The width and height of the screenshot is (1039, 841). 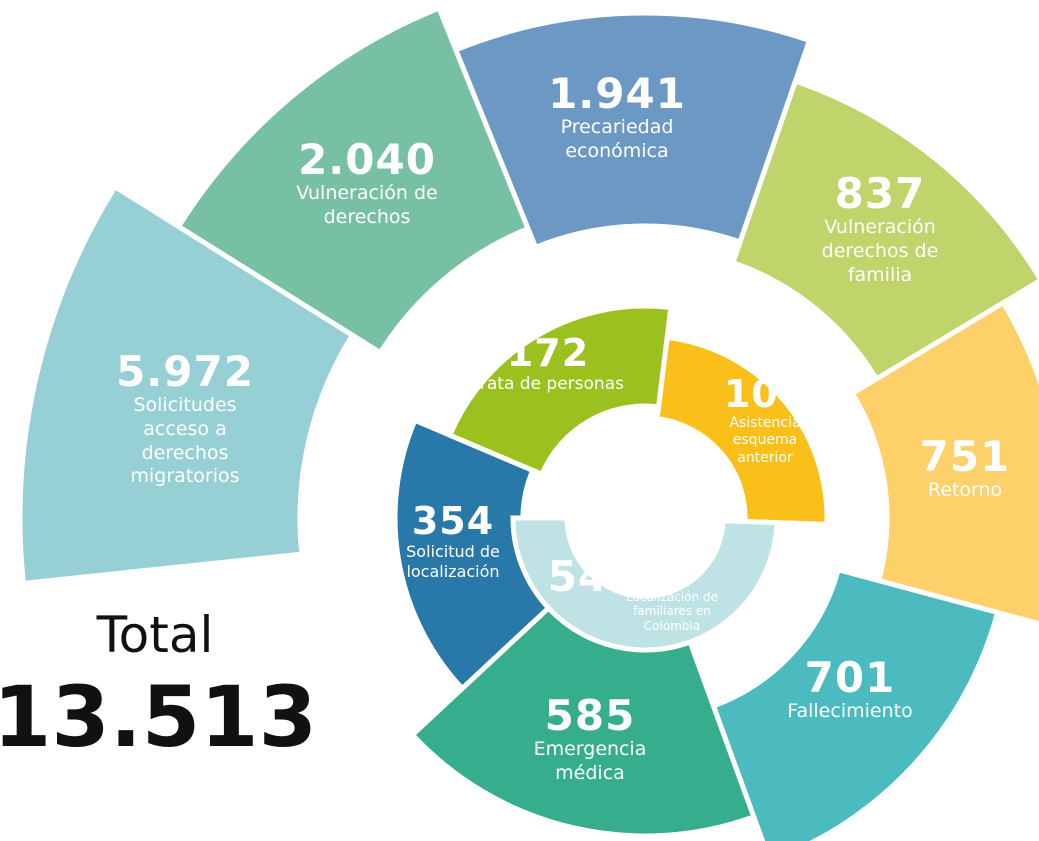 What do you see at coordinates (453, 561) in the screenshot?
I see `segment-category: Solicitud de localización` at bounding box center [453, 561].